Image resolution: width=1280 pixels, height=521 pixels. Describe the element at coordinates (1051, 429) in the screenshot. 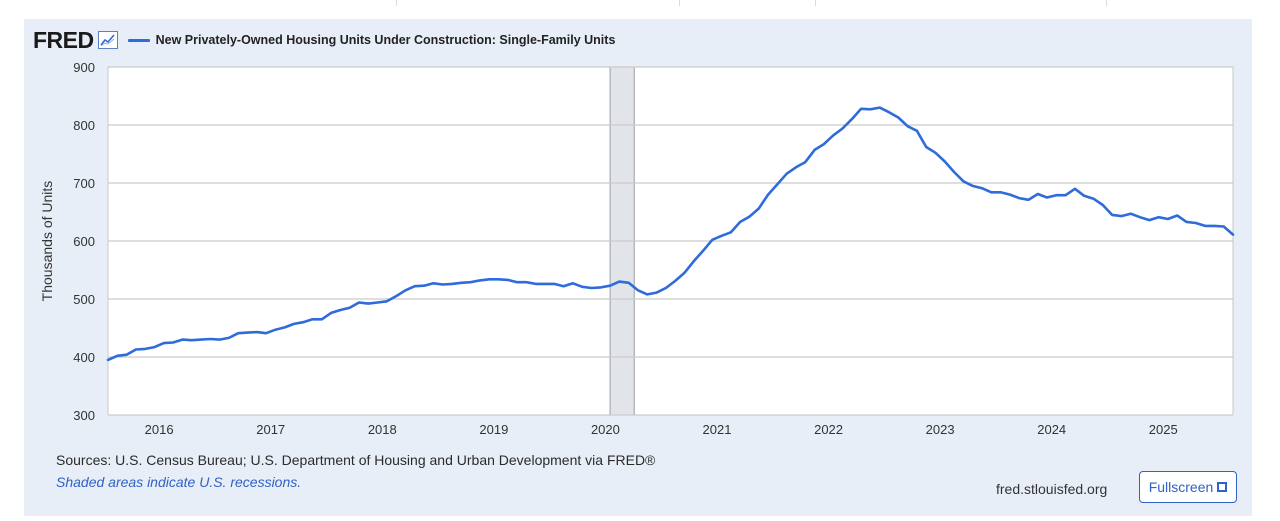

I see `x-tick-label: 2024` at that location.